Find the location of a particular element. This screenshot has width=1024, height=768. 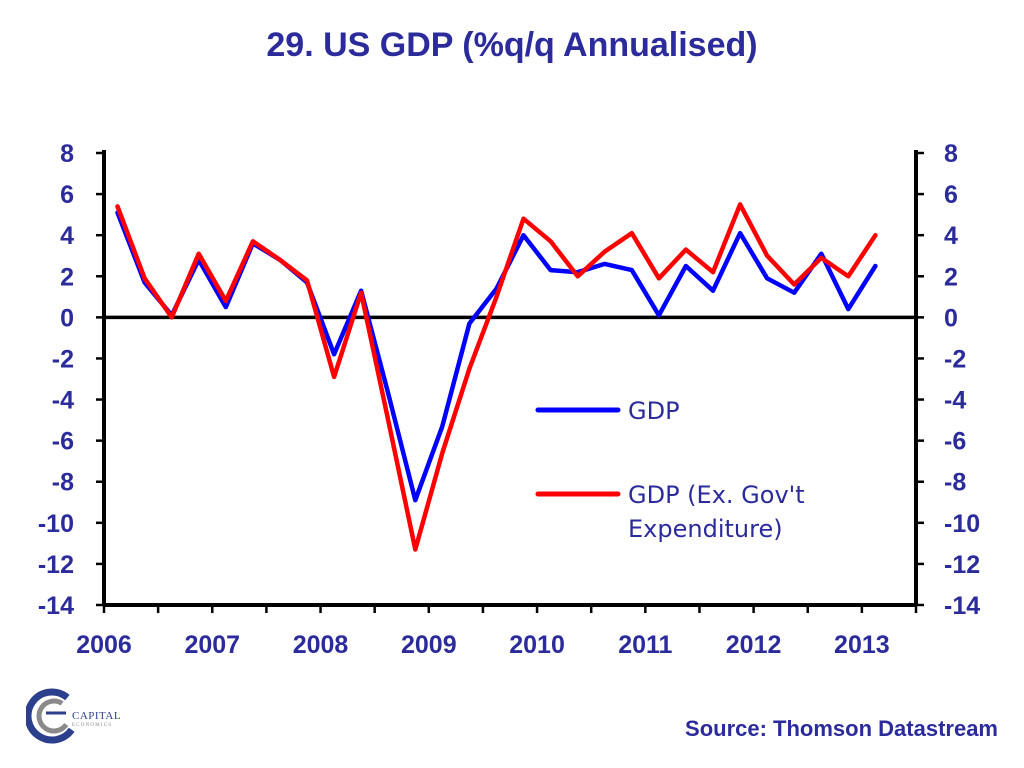

x-tick-label: 2012 is located at coordinates (754, 645).